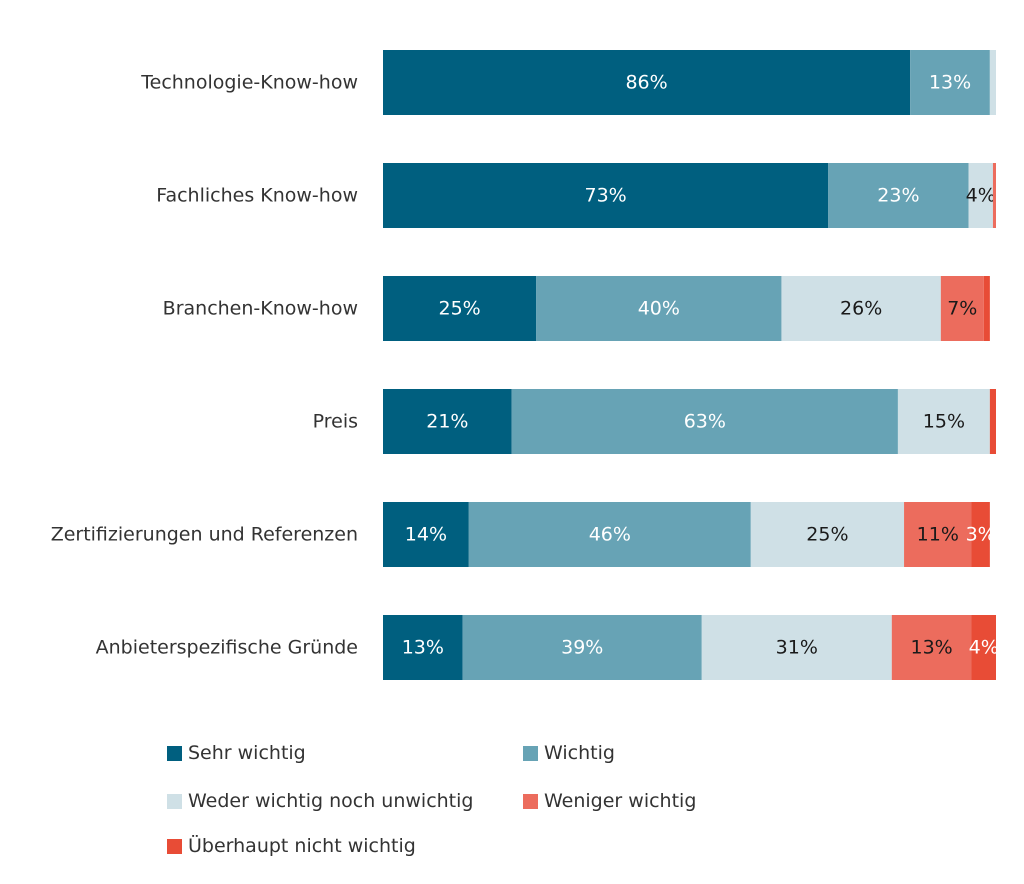  I want to click on data-label-wichtig-branchen-know-how: 40%, so click(659, 309).